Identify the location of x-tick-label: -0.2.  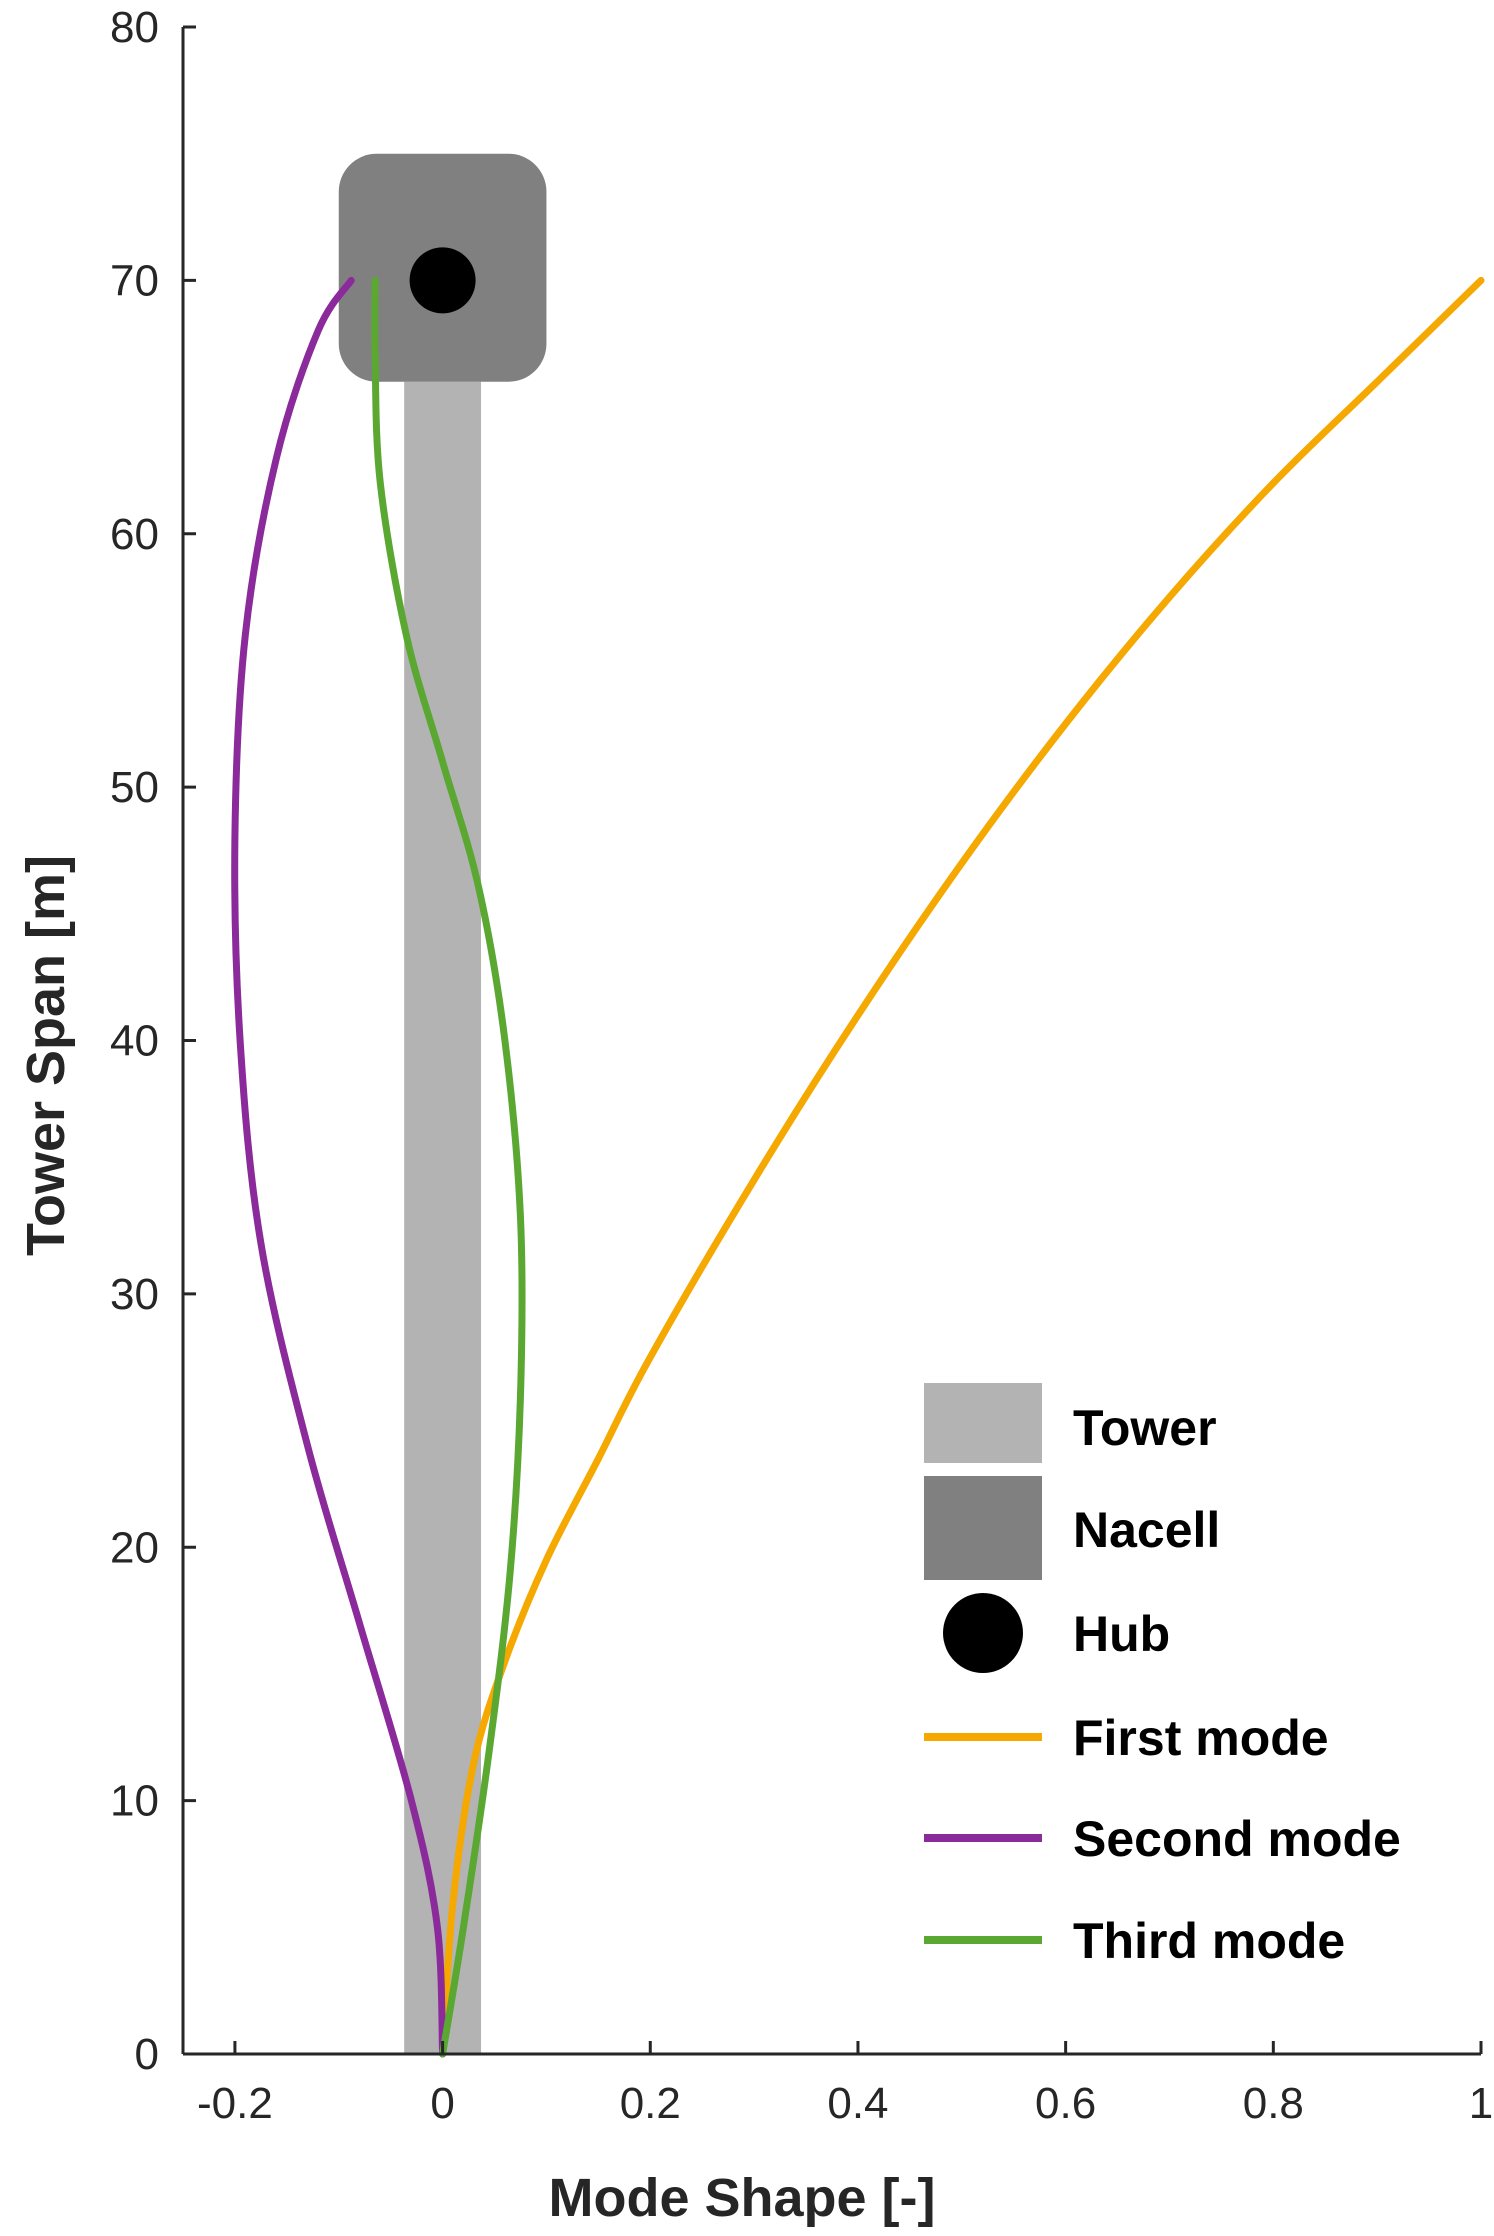
(235, 2103).